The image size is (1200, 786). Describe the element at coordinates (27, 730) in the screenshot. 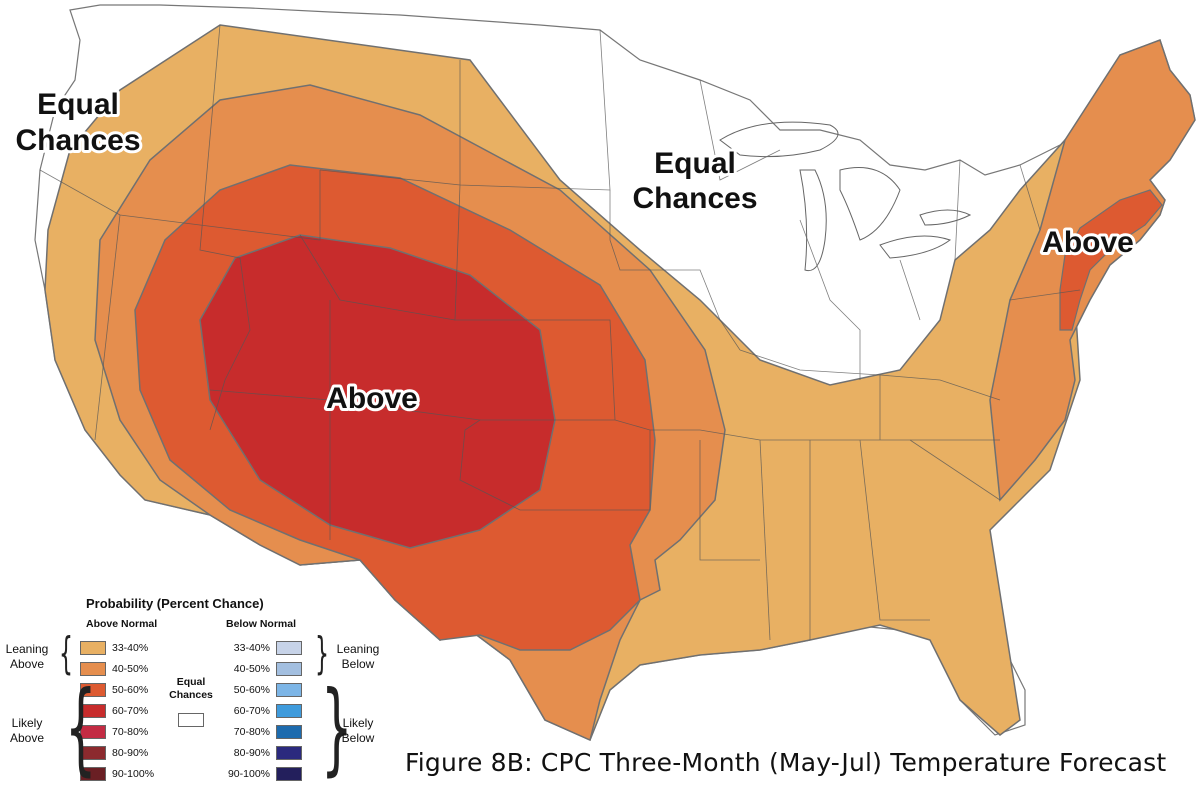

I see `legend-likely-above: Likely Above` at that location.